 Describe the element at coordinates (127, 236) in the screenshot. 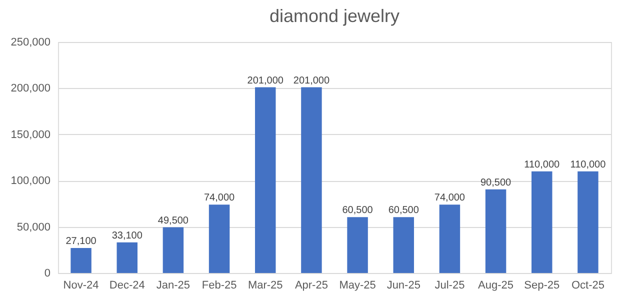

I see `data-label: 33,100` at that location.